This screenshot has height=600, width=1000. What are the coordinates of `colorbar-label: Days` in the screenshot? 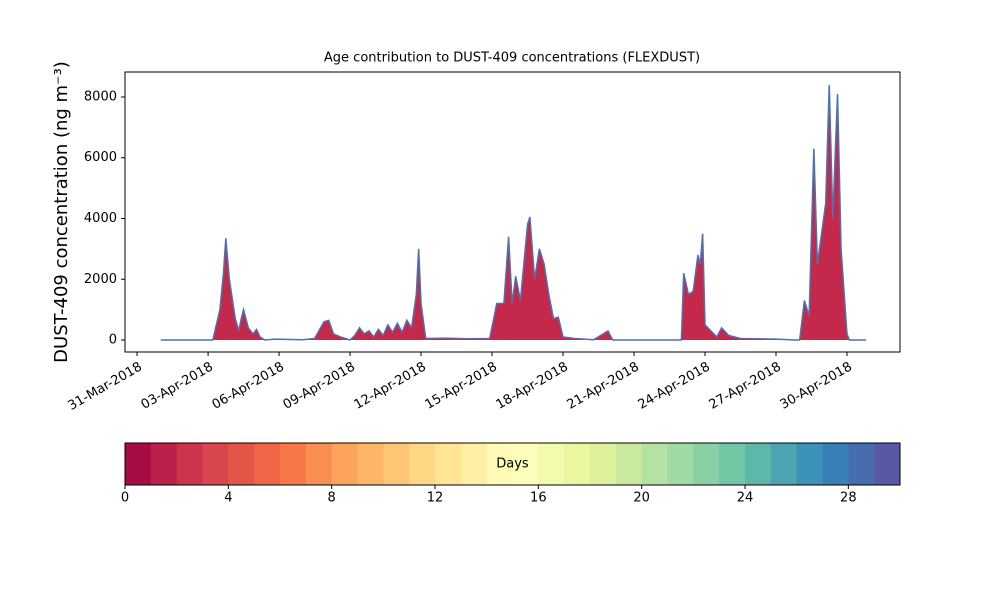 It's located at (512, 464).